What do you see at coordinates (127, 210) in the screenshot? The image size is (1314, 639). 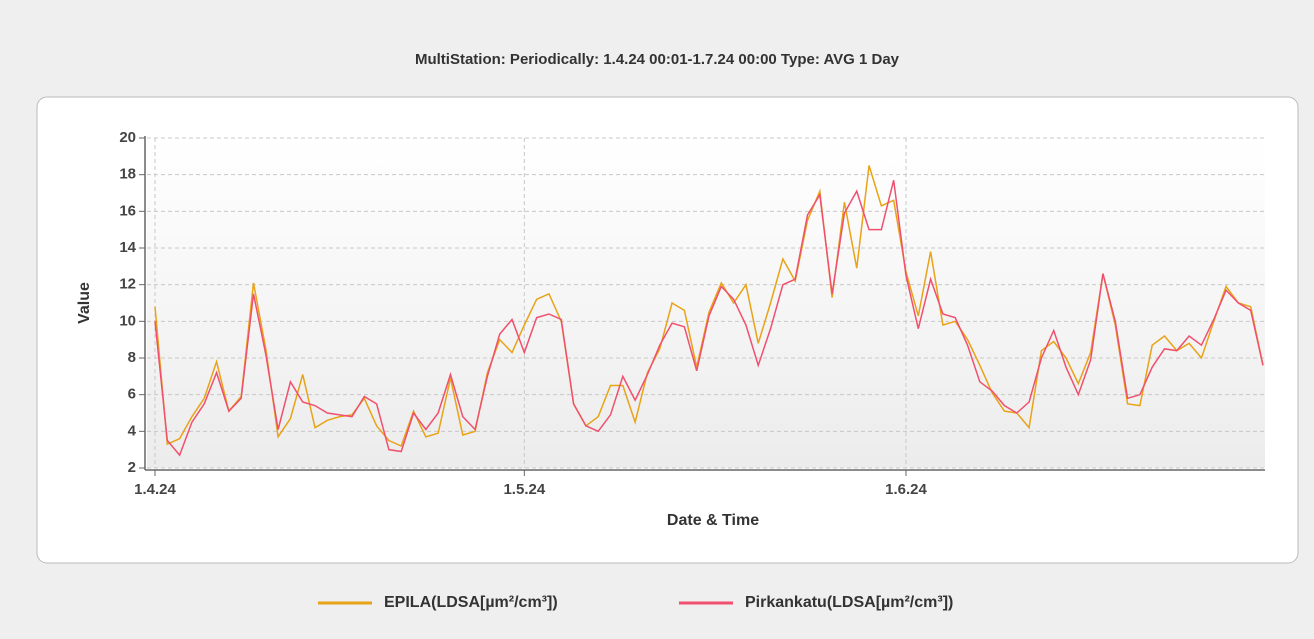 I see `y-tick-label: 16` at bounding box center [127, 210].